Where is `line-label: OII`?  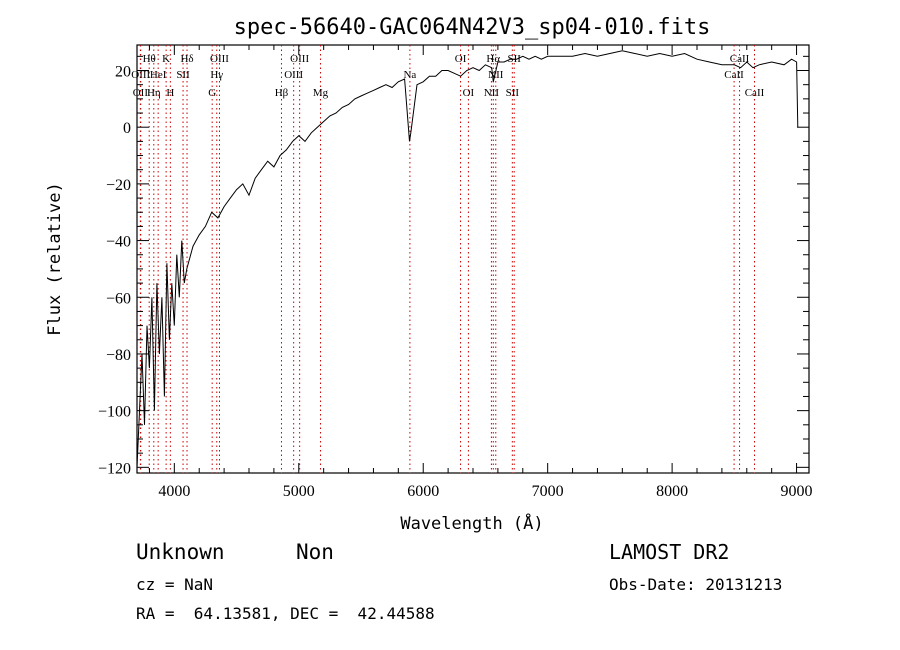 line-label: OII is located at coordinates (141, 93).